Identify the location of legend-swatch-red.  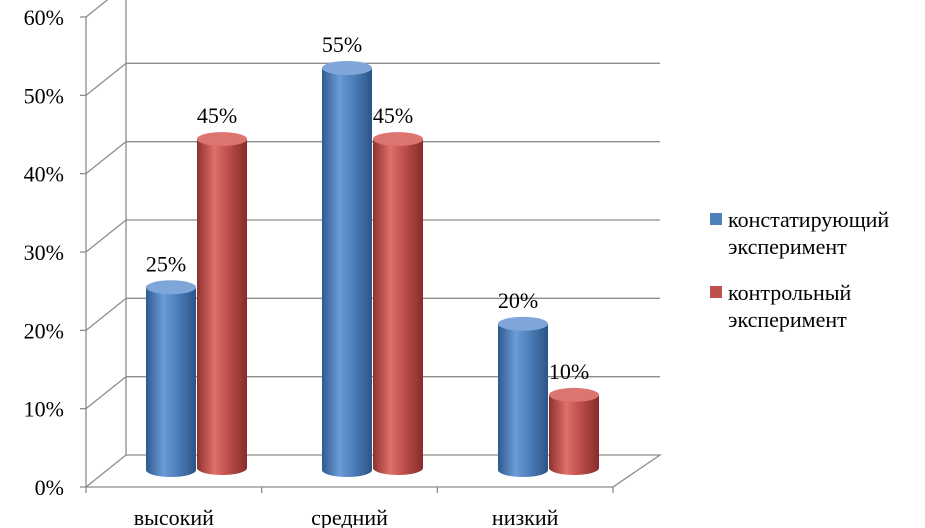
(716, 292).